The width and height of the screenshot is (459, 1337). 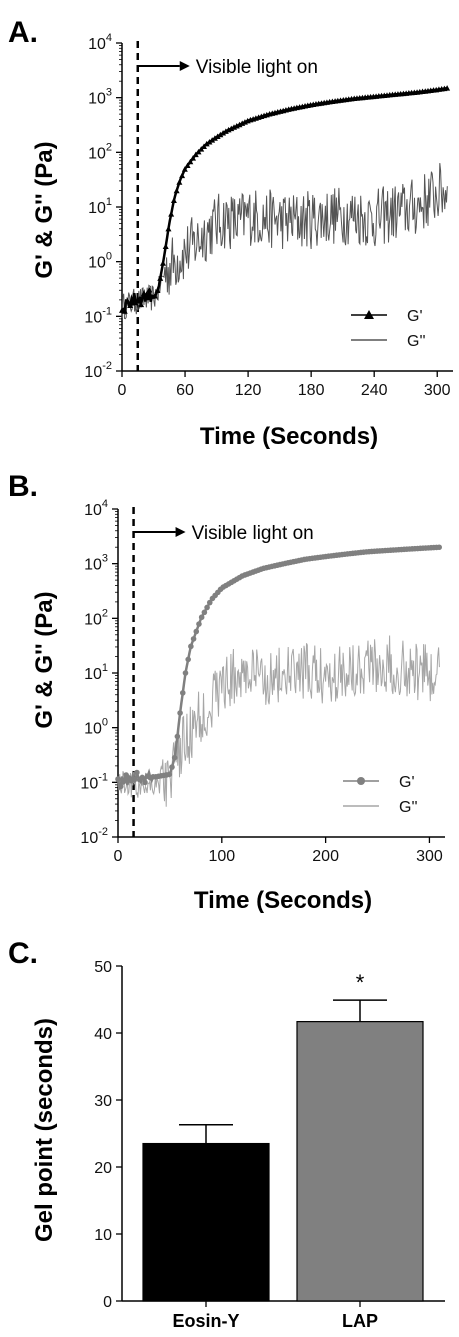 What do you see at coordinates (185, 390) in the screenshot?
I see `panel-a-xtick-label: 60` at bounding box center [185, 390].